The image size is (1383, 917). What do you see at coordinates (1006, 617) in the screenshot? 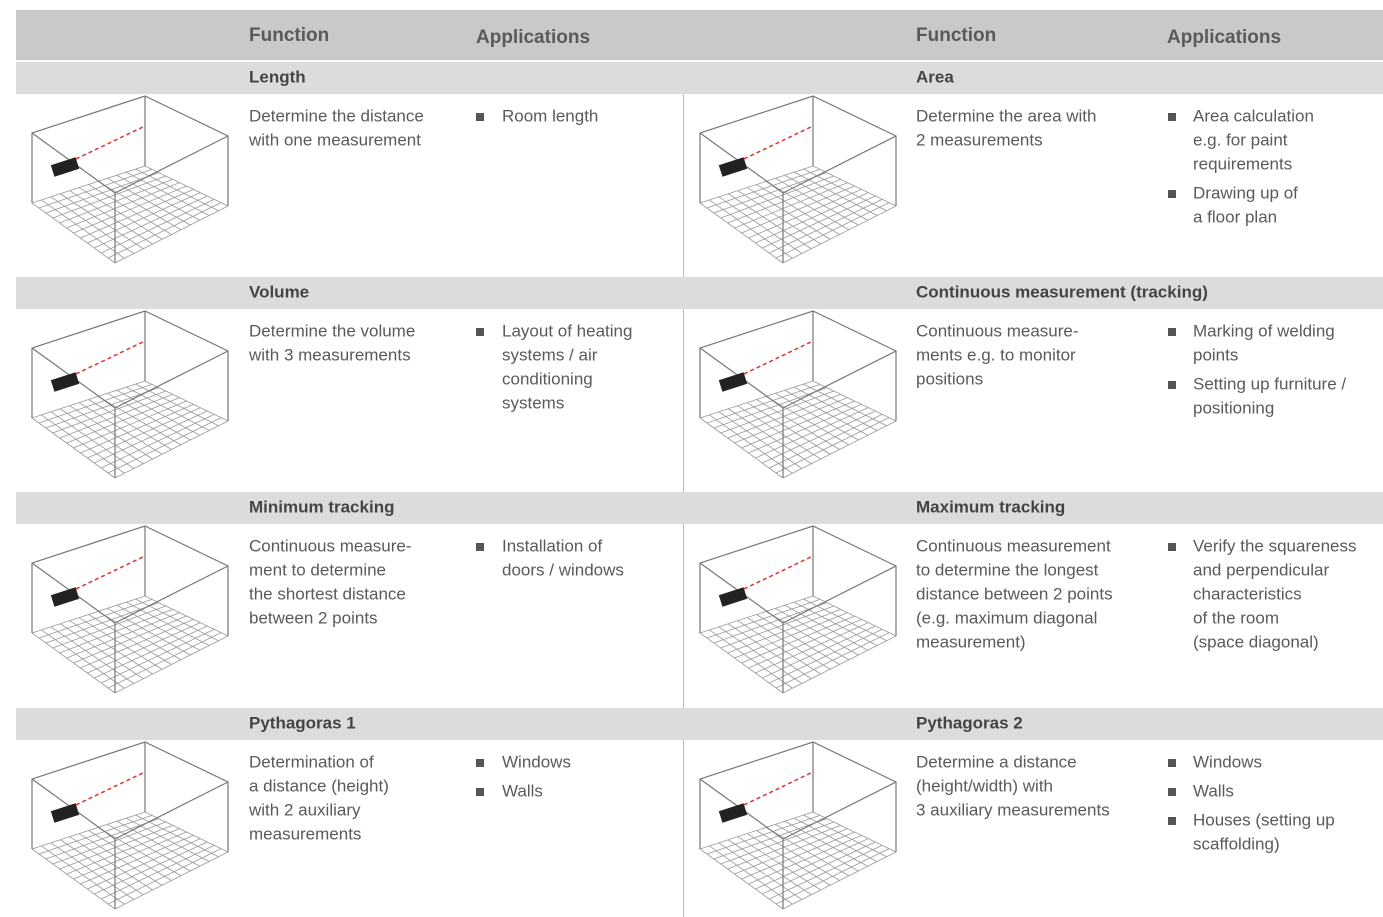
I see `function-text: (e.g. maximum diagonal` at bounding box center [1006, 617].